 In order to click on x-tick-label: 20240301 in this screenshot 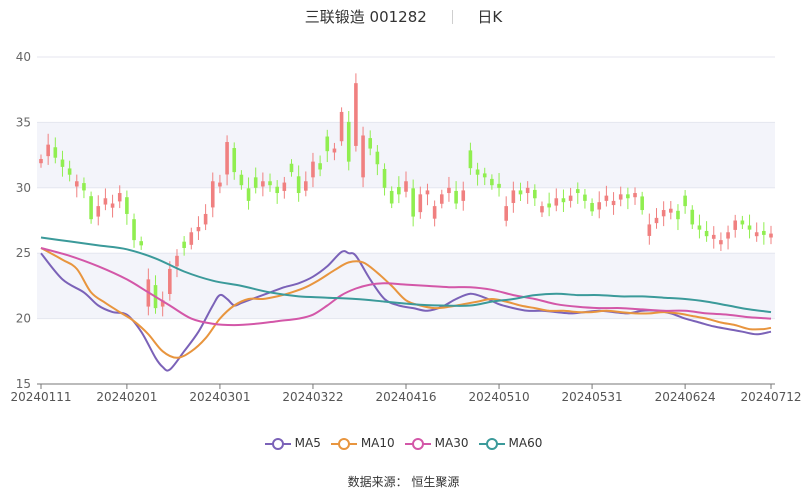, I will do `click(219, 397)`.